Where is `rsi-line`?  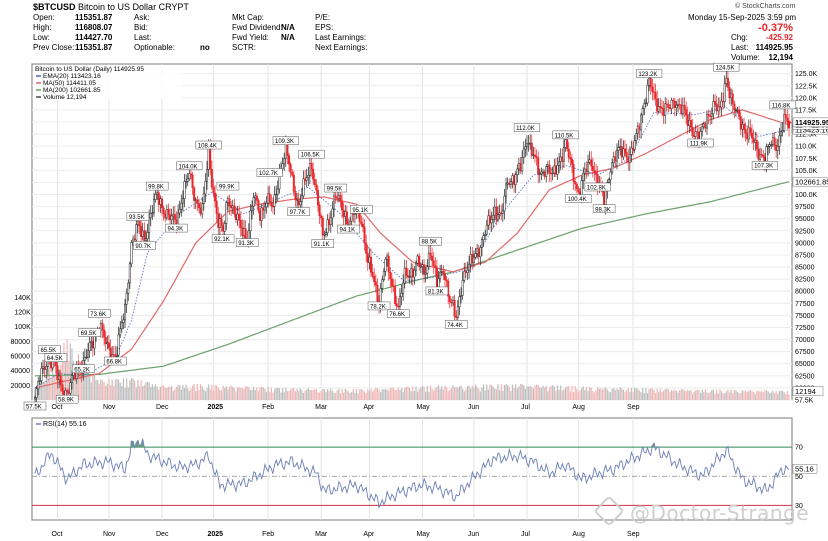
rsi-line is located at coordinates (412, 473).